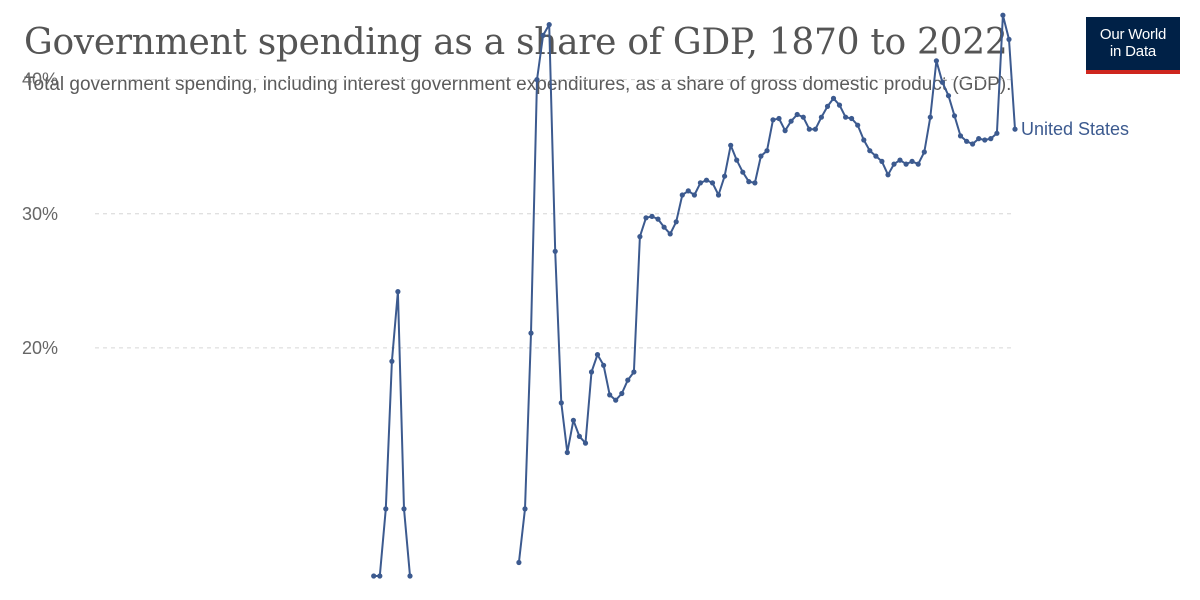  What do you see at coordinates (40, 80) in the screenshot?
I see `y-tick-label: 40%` at bounding box center [40, 80].